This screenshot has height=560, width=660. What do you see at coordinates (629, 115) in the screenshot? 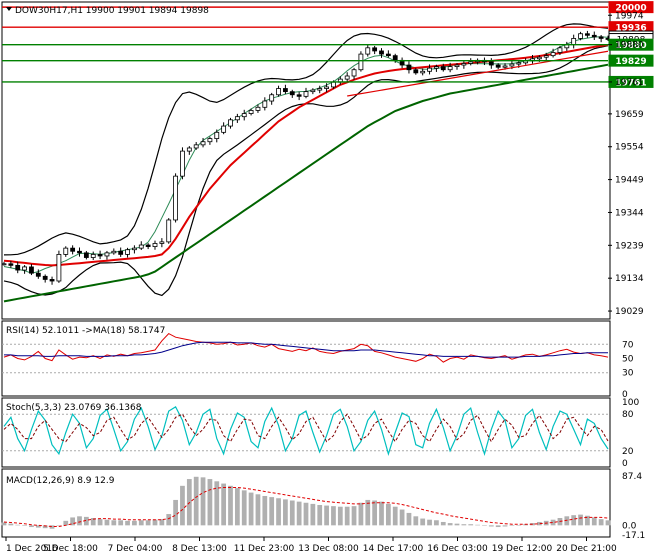
I see `price-tick-label: 19659` at bounding box center [629, 115].